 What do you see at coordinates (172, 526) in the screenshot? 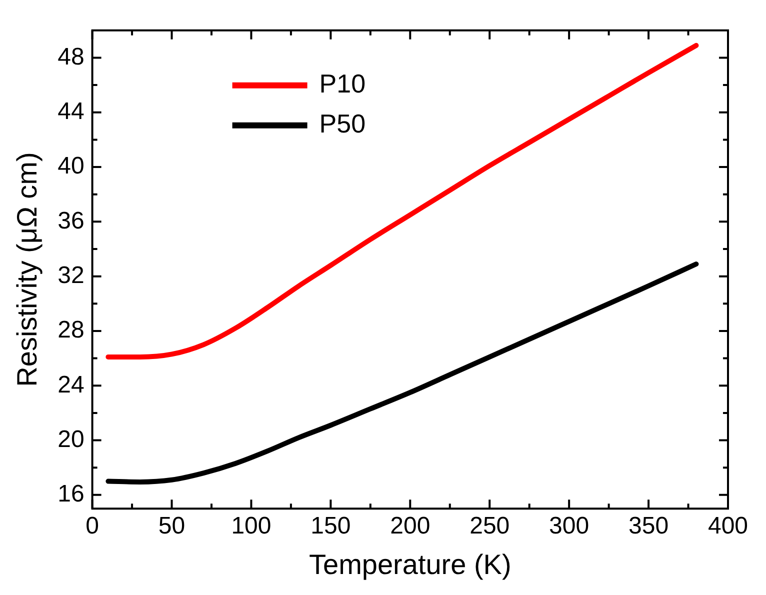
I see `x-tick-label: 50` at bounding box center [172, 526].